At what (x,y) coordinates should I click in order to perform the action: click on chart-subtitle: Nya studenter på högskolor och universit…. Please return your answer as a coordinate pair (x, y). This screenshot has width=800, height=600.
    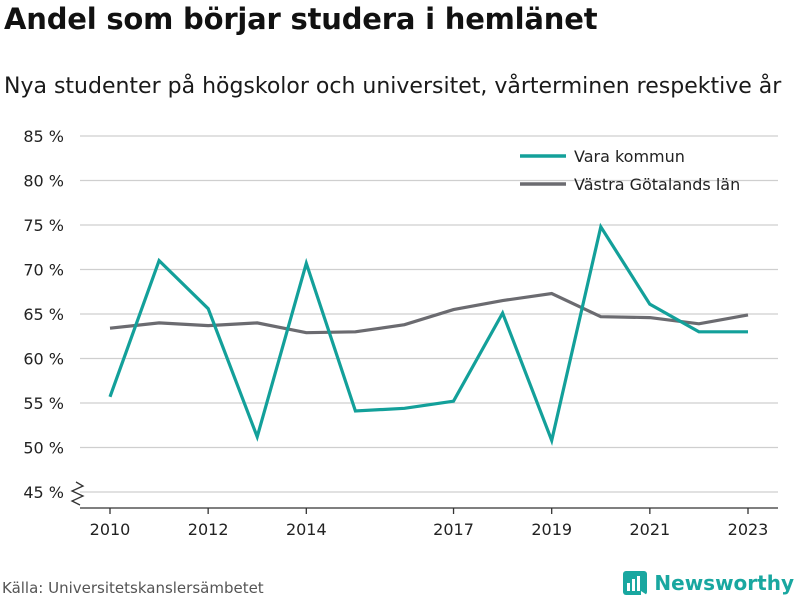
    Looking at the image, I should click on (393, 86).